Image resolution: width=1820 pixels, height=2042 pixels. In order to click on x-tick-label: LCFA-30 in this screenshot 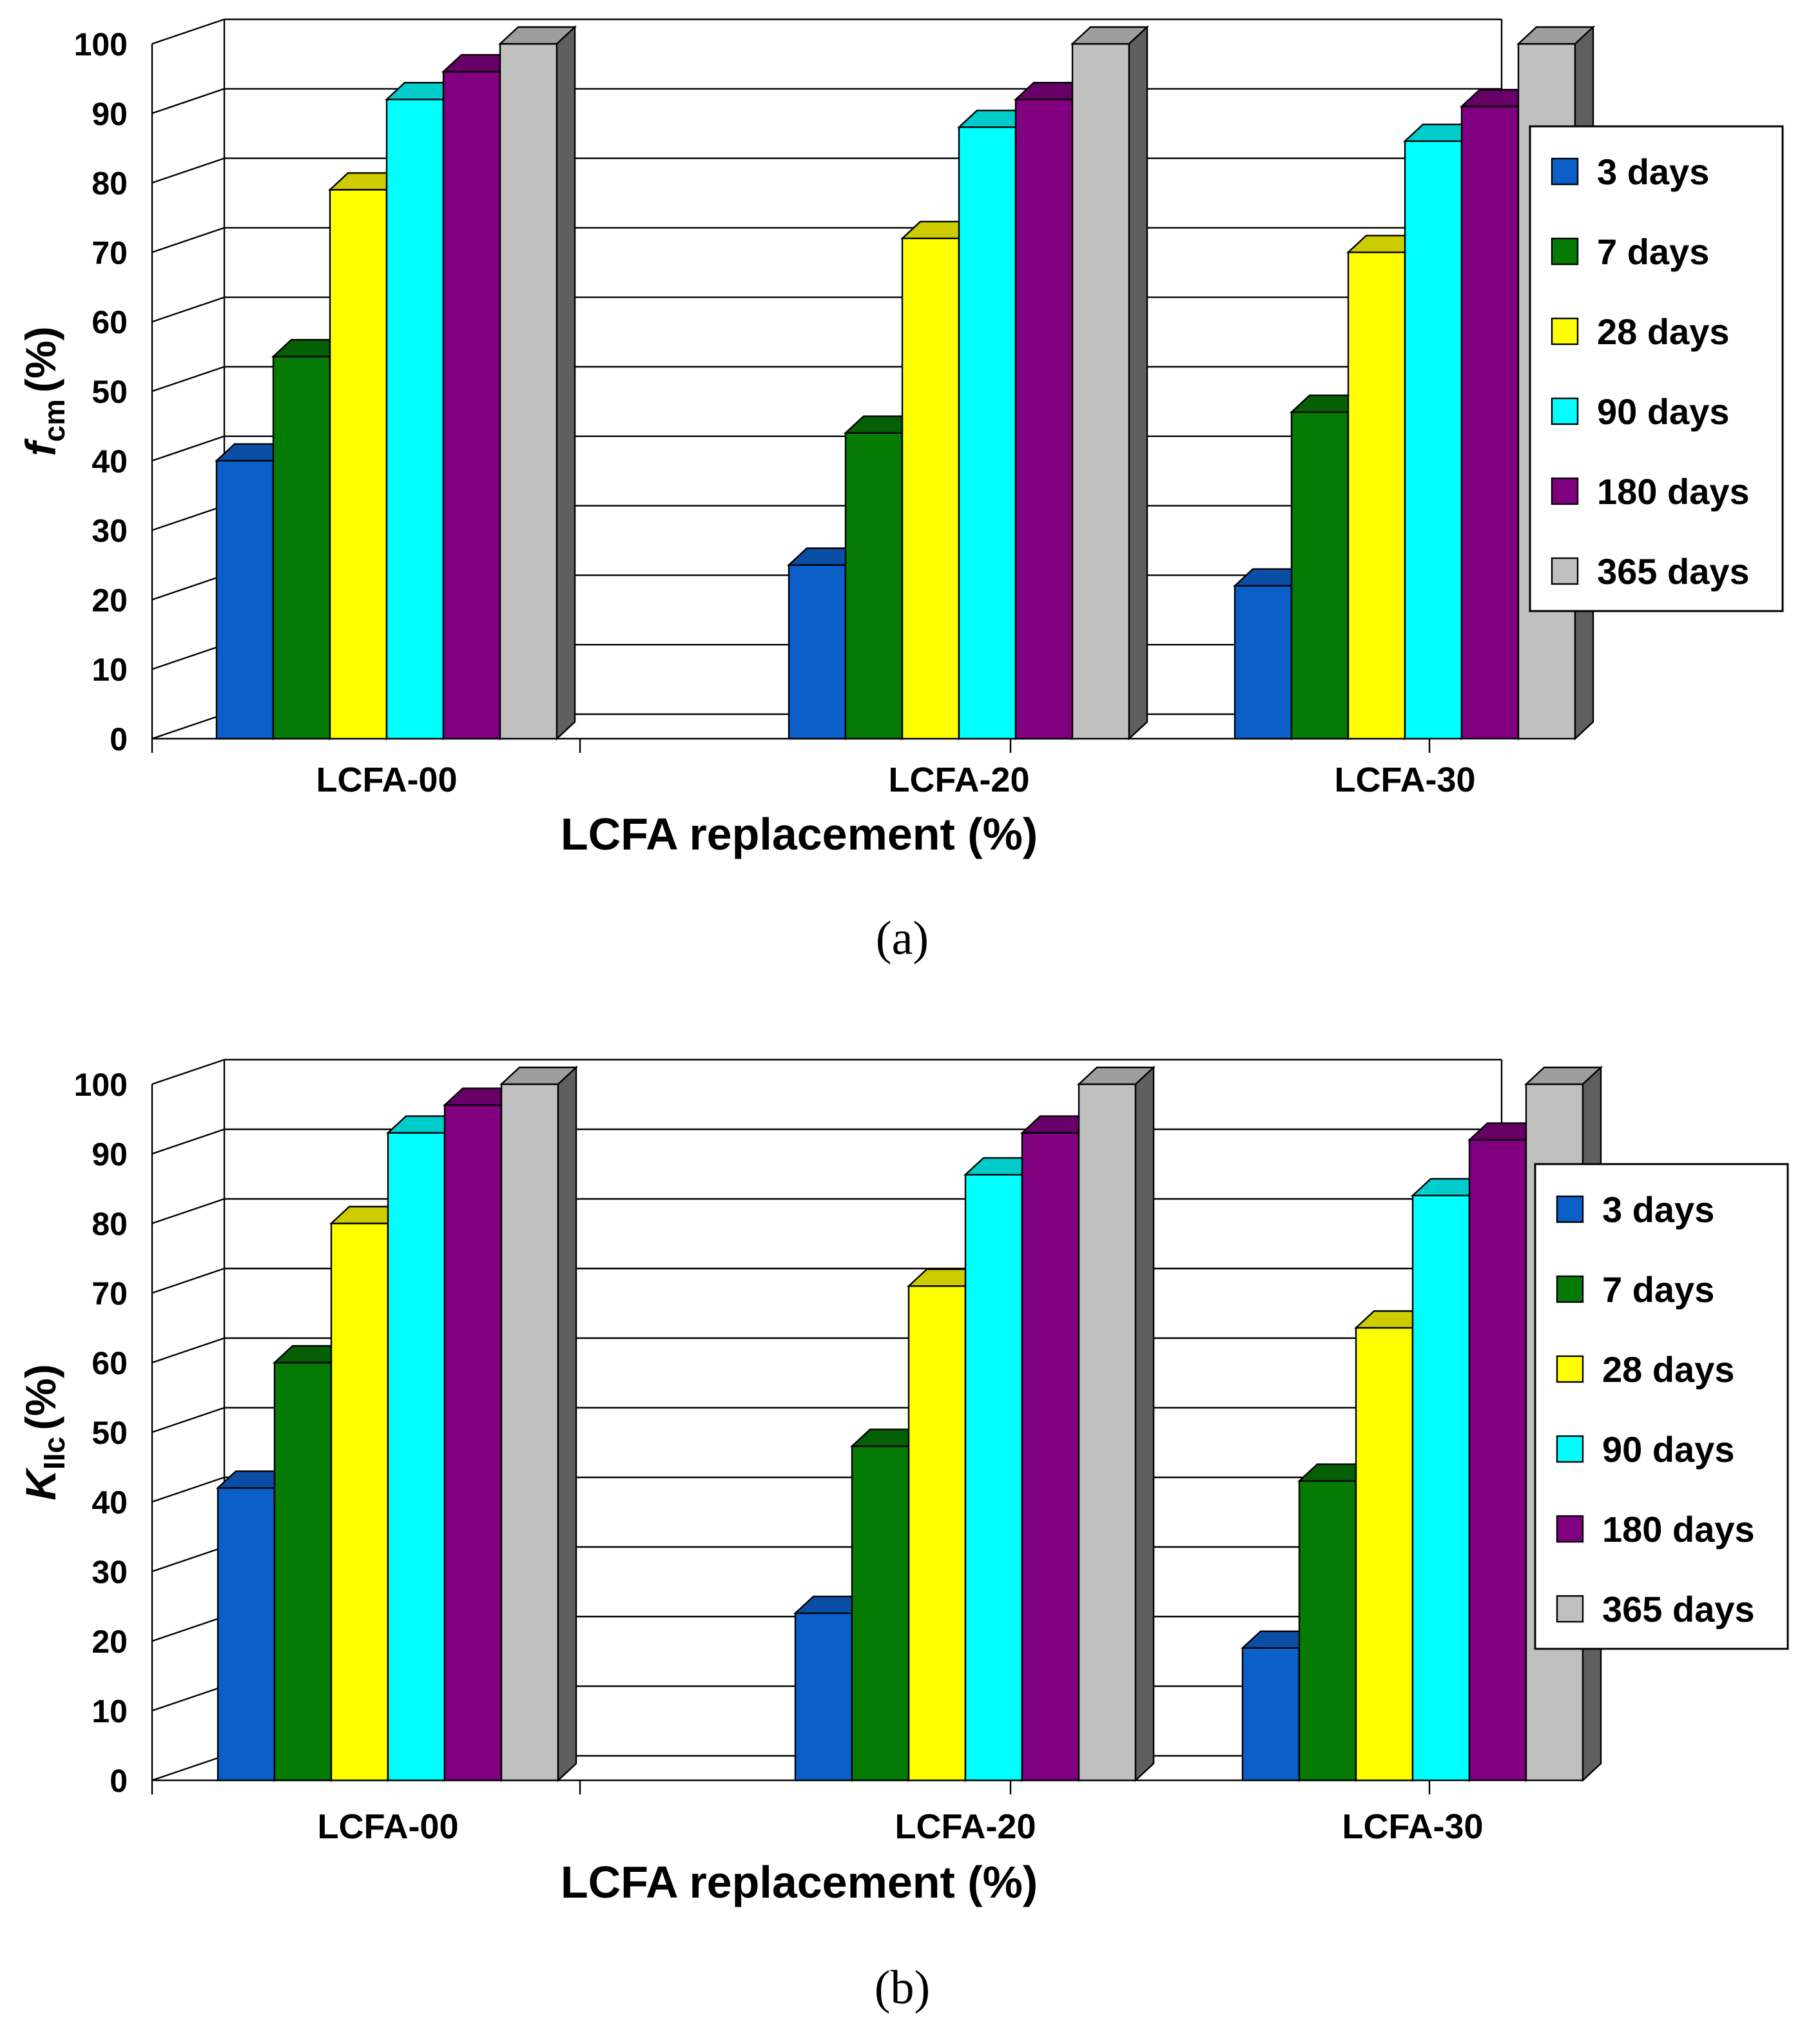, I will do `click(1413, 1826)`.